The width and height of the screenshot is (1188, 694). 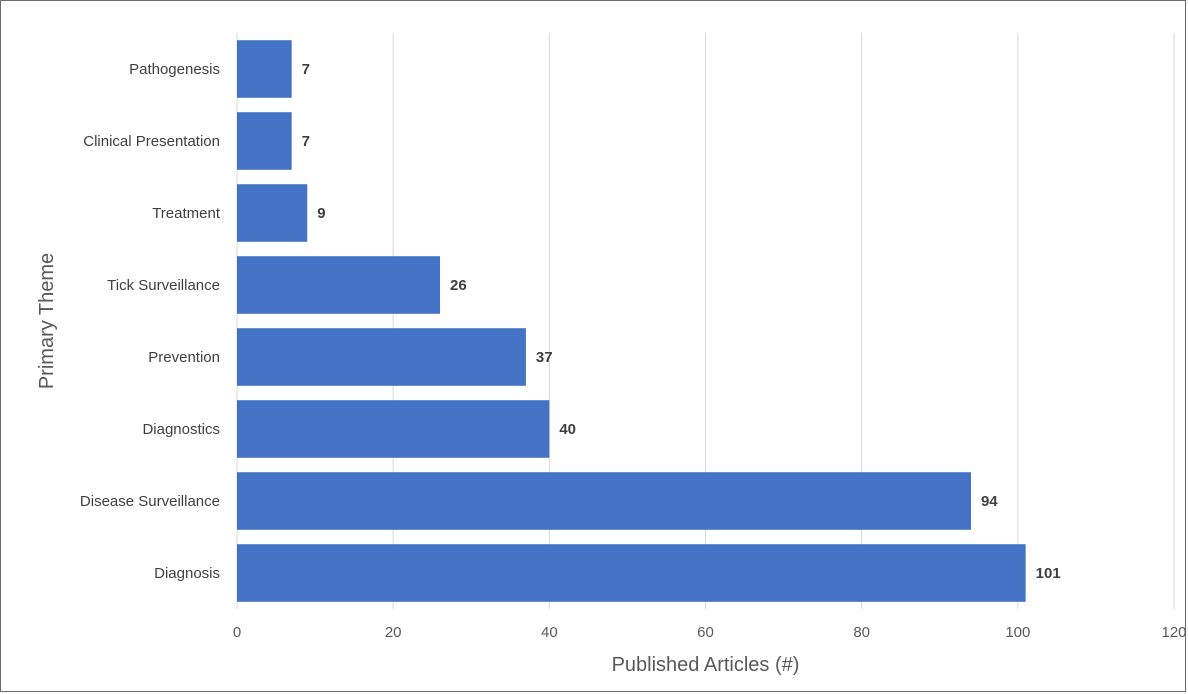 I want to click on category-label: Pathogenesis, so click(x=174, y=69).